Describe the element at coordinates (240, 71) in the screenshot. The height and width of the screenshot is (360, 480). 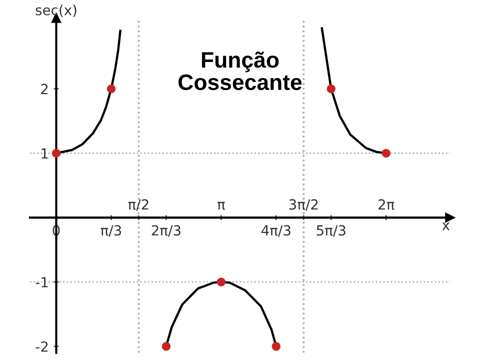
I see `text: Função Cossecante` at that location.